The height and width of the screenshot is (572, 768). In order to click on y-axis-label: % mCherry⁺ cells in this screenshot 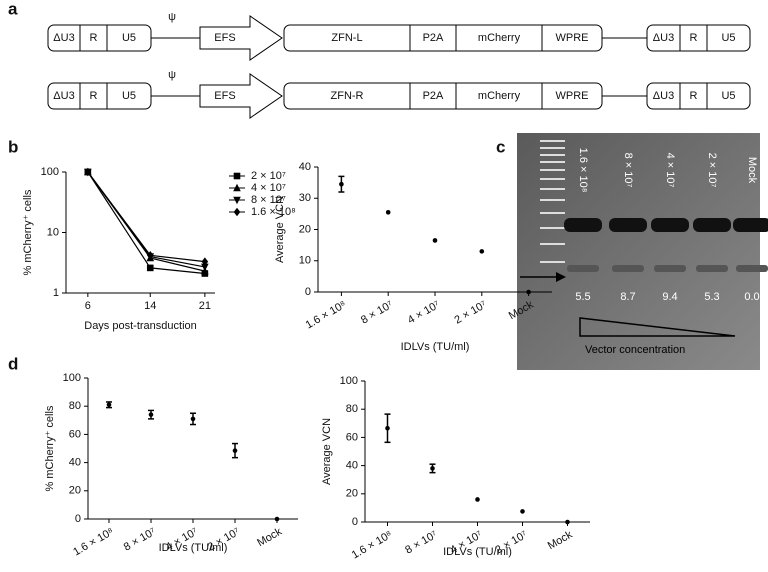, I will do `click(50, 448)`.